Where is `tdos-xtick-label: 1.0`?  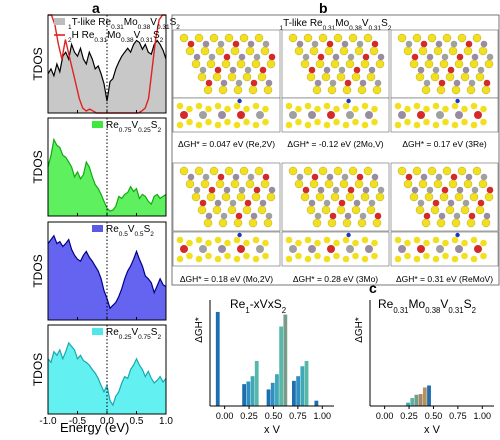
tdos-xtick-label: 1.0 is located at coordinates (166, 421).